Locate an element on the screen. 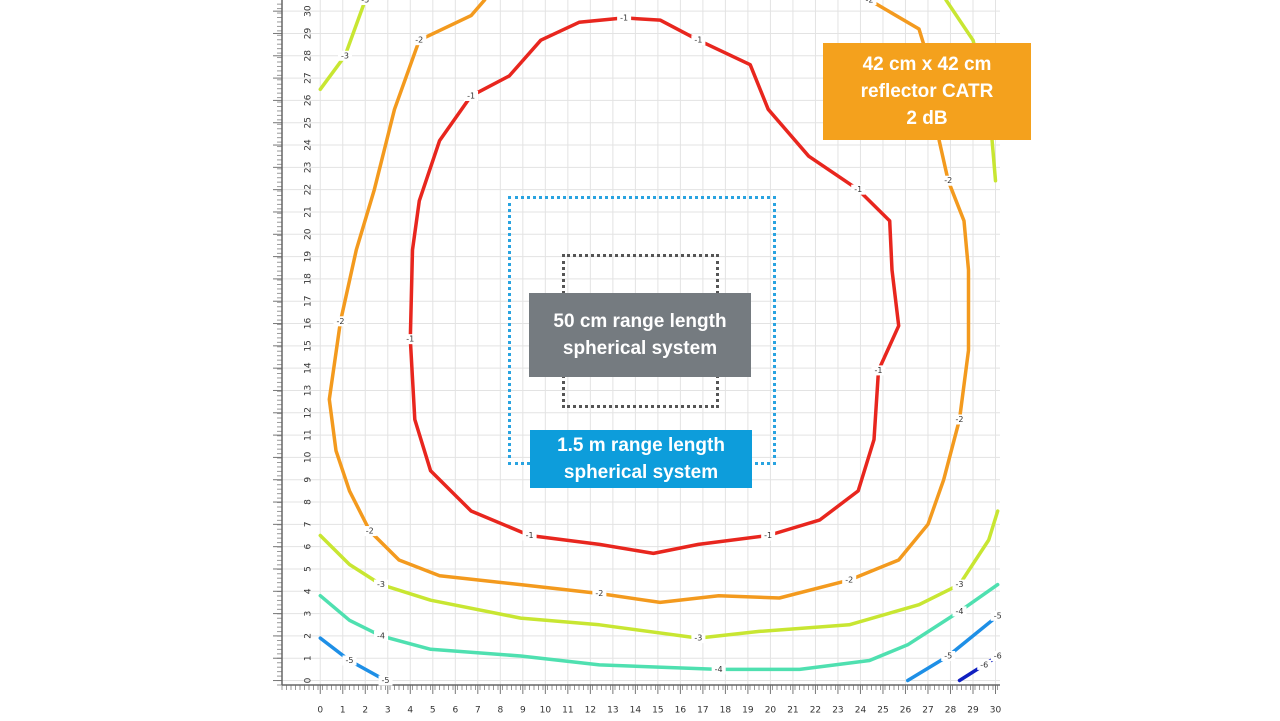 The height and width of the screenshot is (721, 1280). y-tick-label: 20 is located at coordinates (309, 234).